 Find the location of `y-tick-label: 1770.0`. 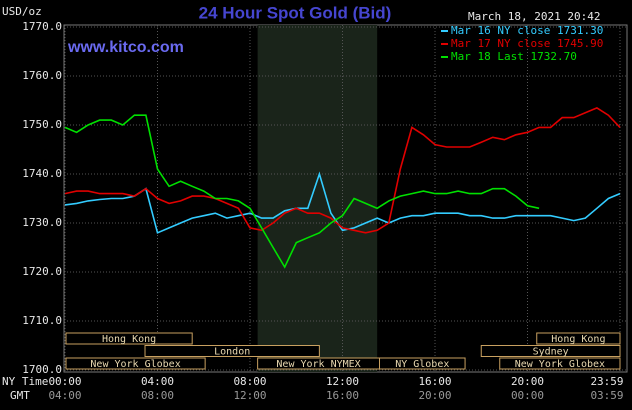

y-tick-label: 1770.0 is located at coordinates (42, 26).